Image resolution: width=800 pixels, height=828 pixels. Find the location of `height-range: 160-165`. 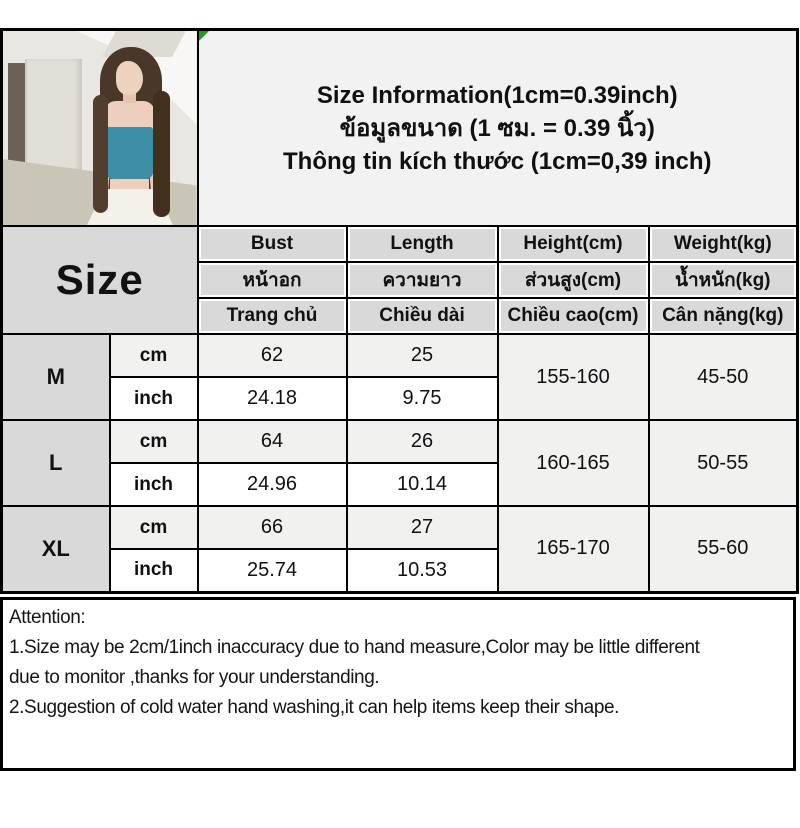

height-range: 160-165 is located at coordinates (573, 463).